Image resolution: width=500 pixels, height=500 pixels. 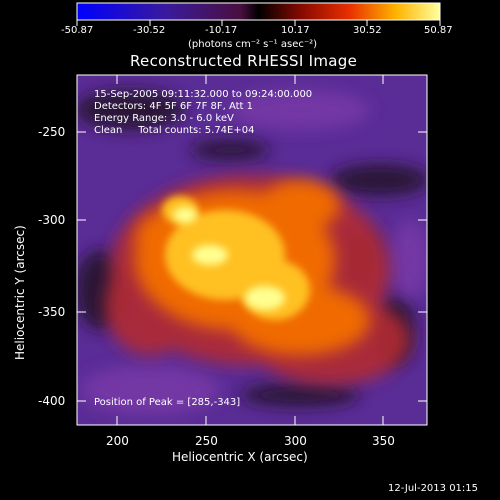 I want to click on x-tick-label: 250, so click(x=206, y=441).